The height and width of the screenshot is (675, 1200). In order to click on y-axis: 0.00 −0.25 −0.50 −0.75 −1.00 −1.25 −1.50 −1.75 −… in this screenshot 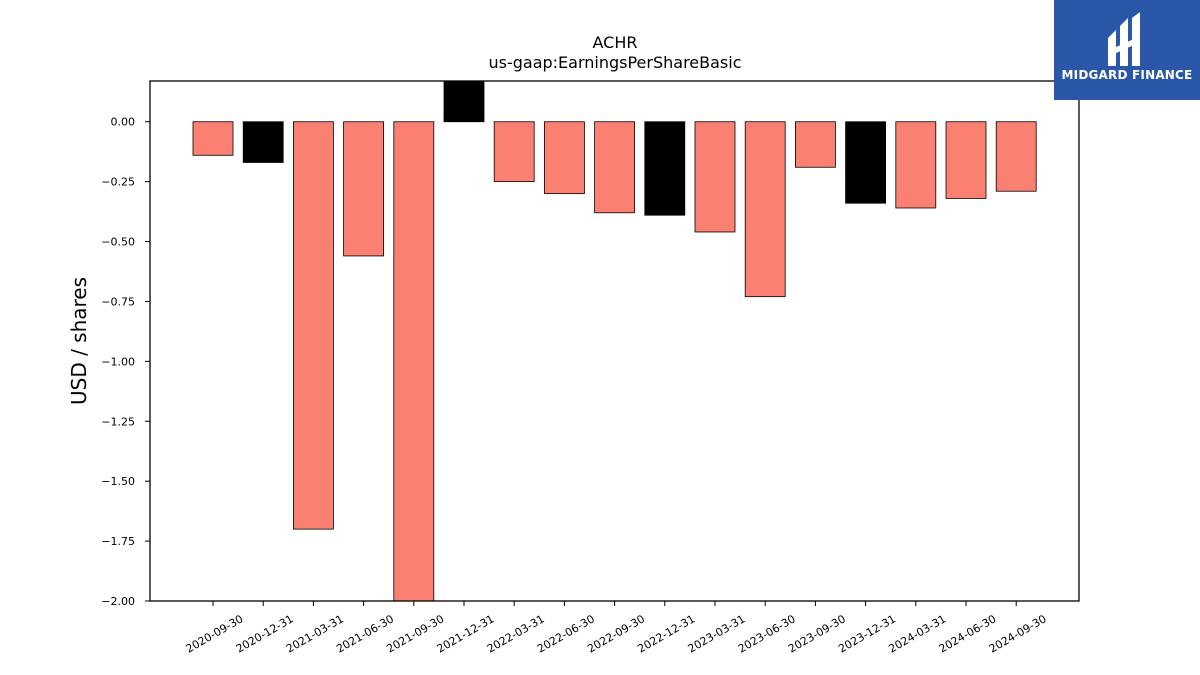, I will do `click(125, 362)`.